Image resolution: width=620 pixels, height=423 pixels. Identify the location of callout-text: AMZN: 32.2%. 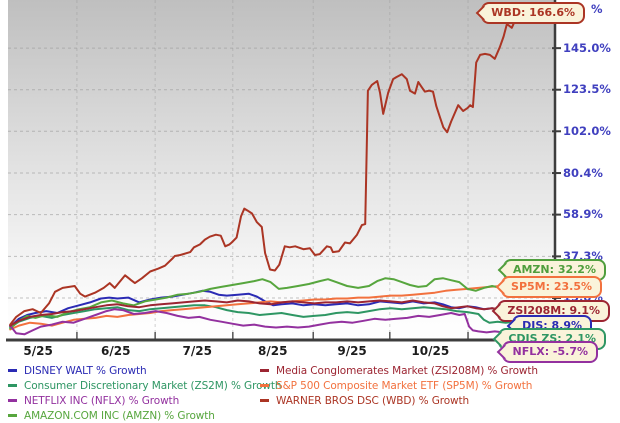
(554, 269).